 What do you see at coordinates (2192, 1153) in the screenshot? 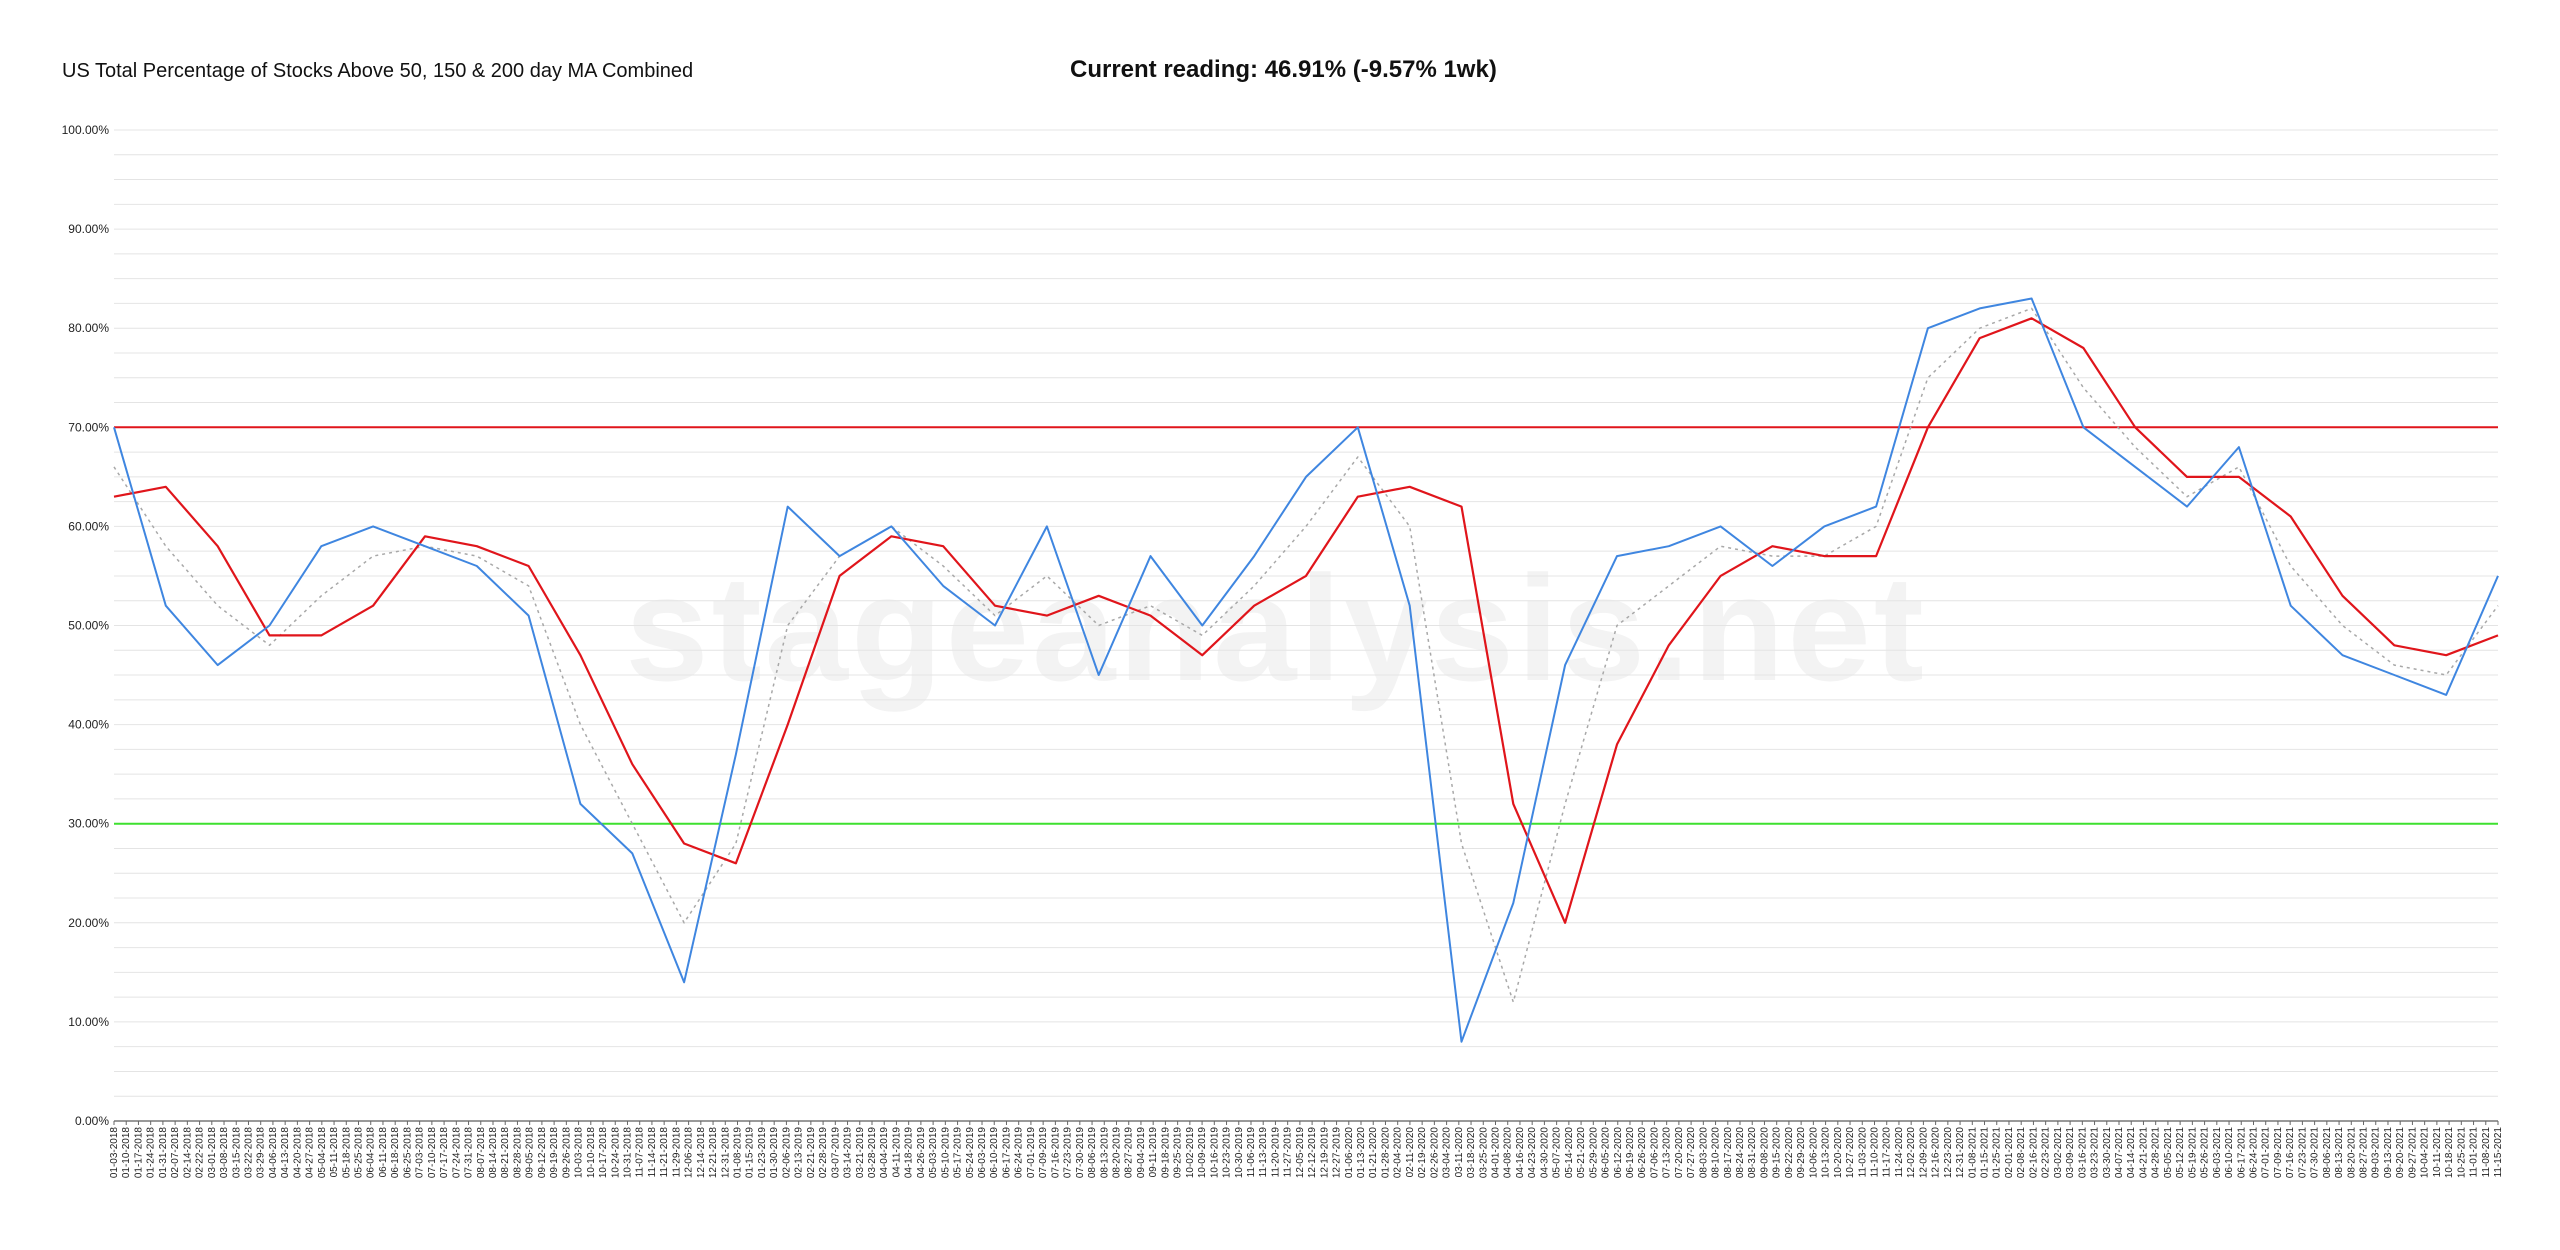
I see `x-tick-label: 05-19-2021` at bounding box center [2192, 1153].